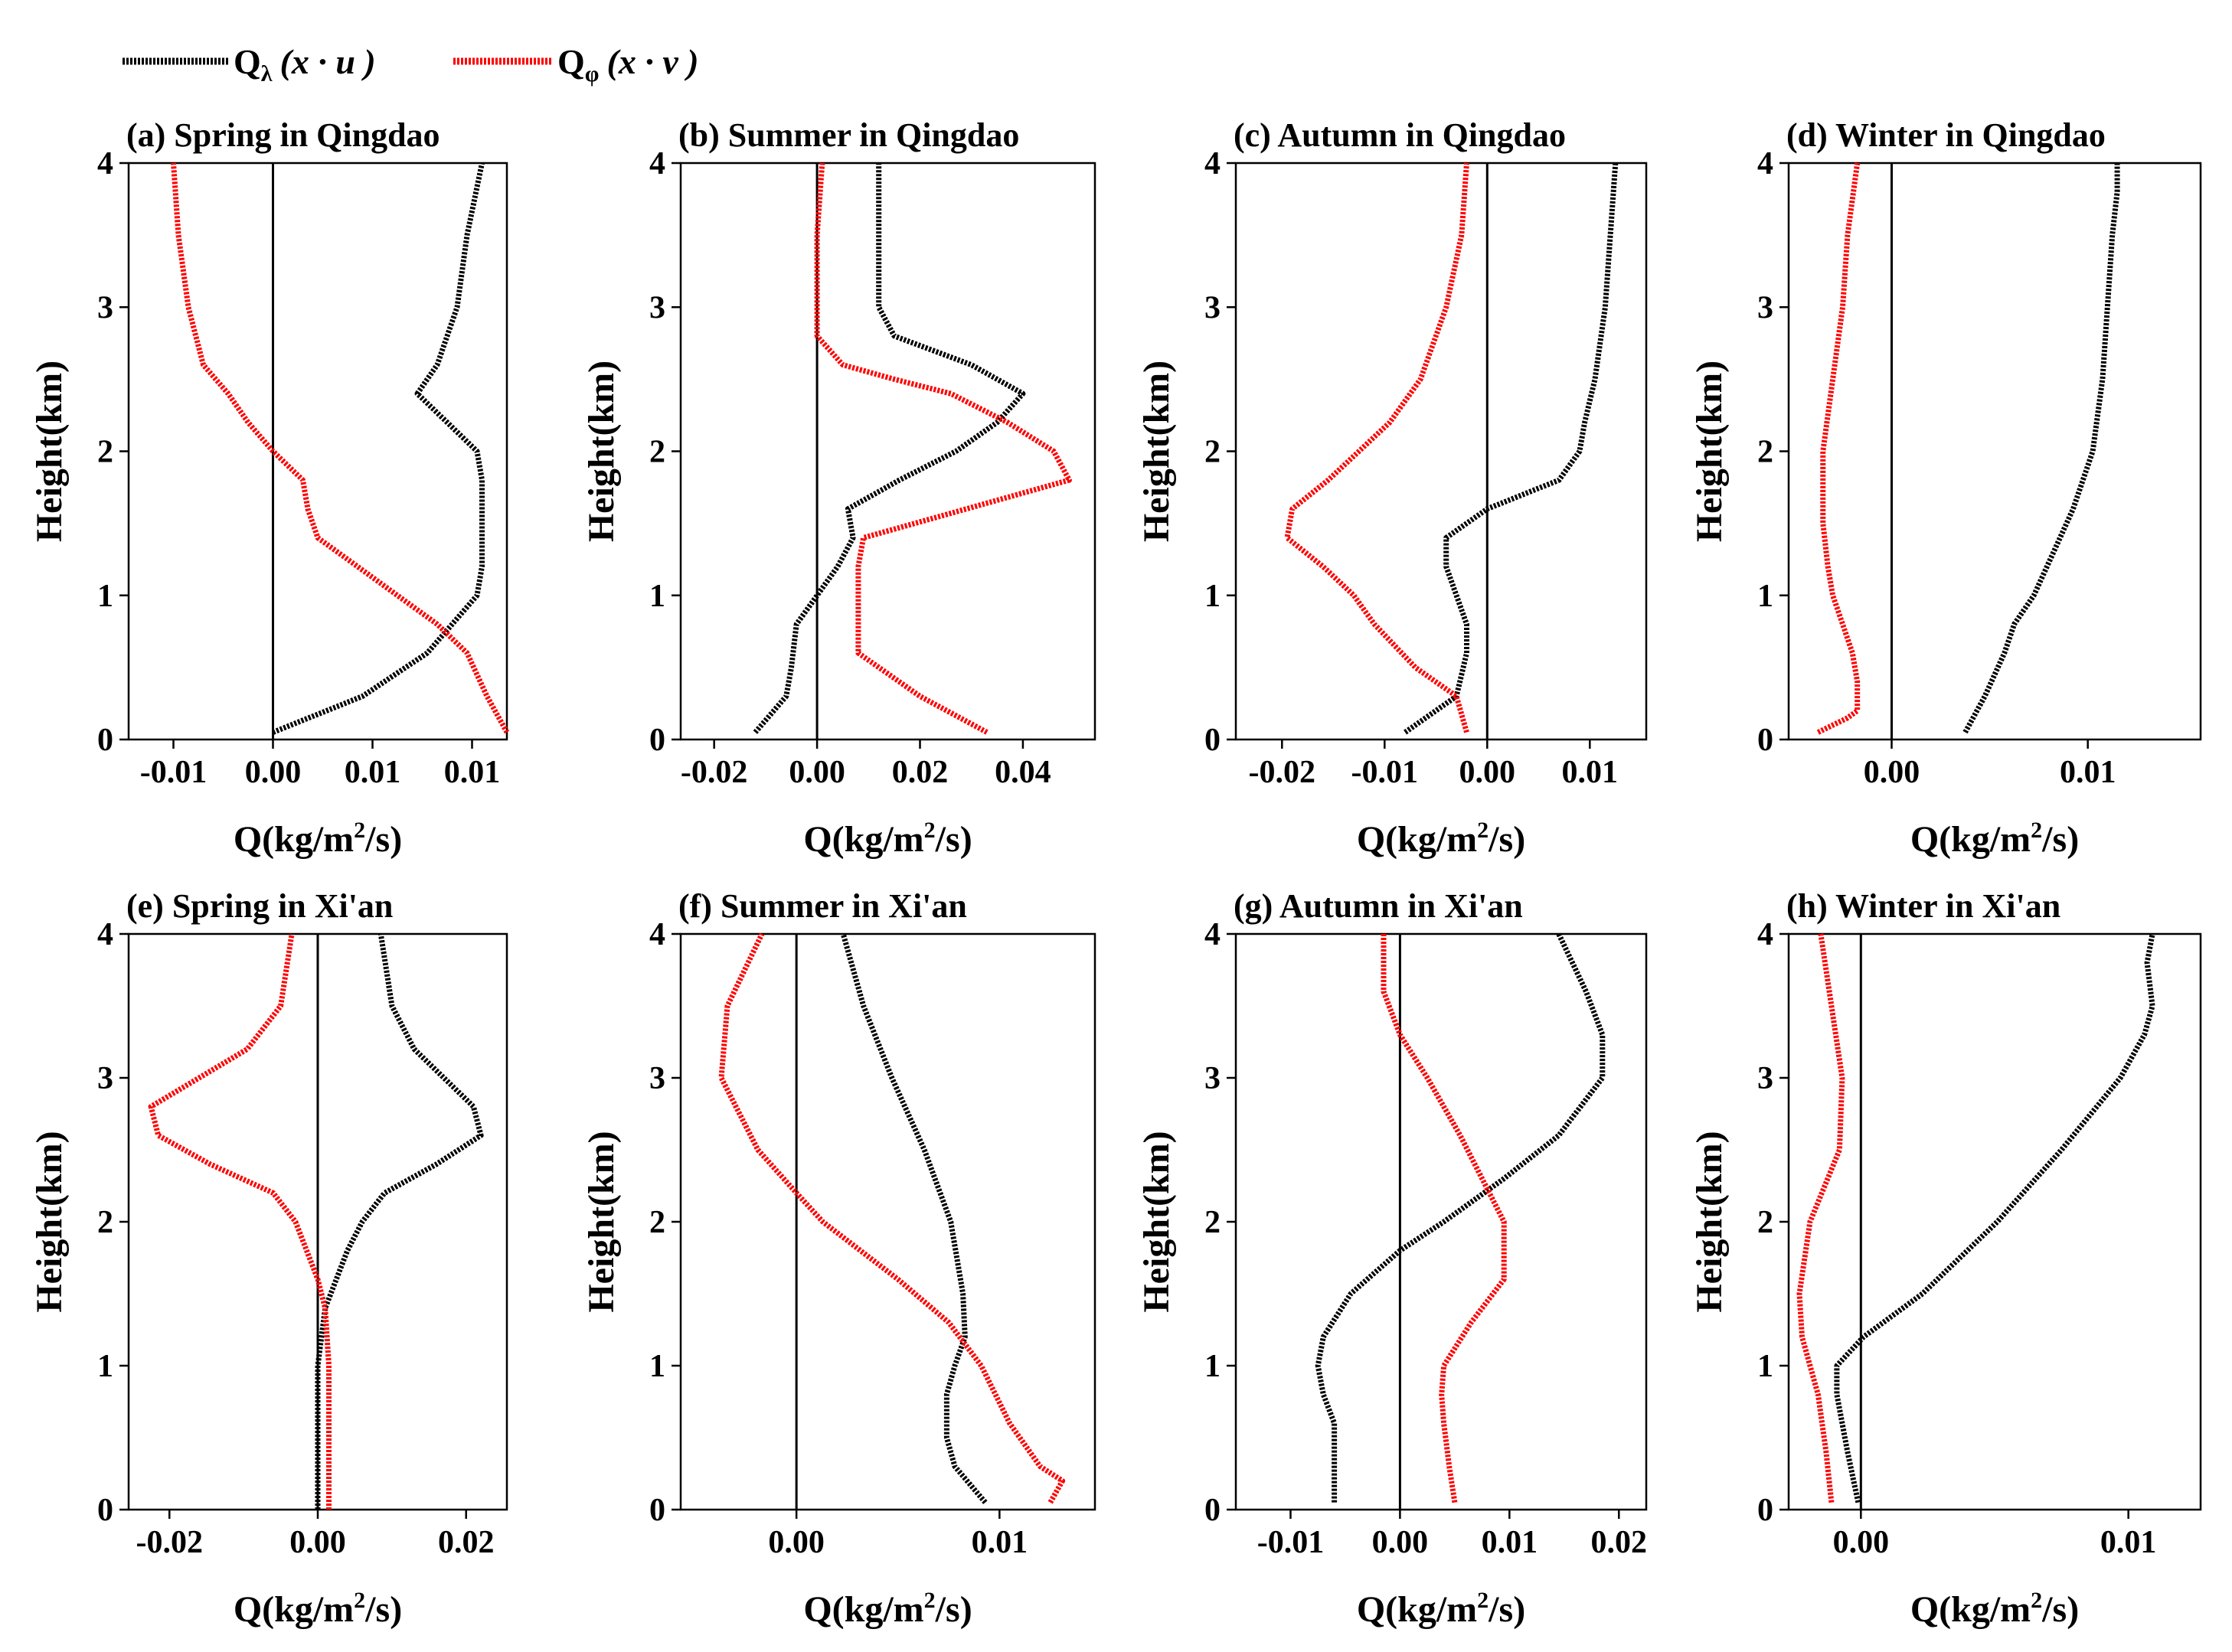 The height and width of the screenshot is (1652, 2232). Describe the element at coordinates (383, 840) in the screenshot. I see `x-axis-label-rest-a: /s)` at that location.